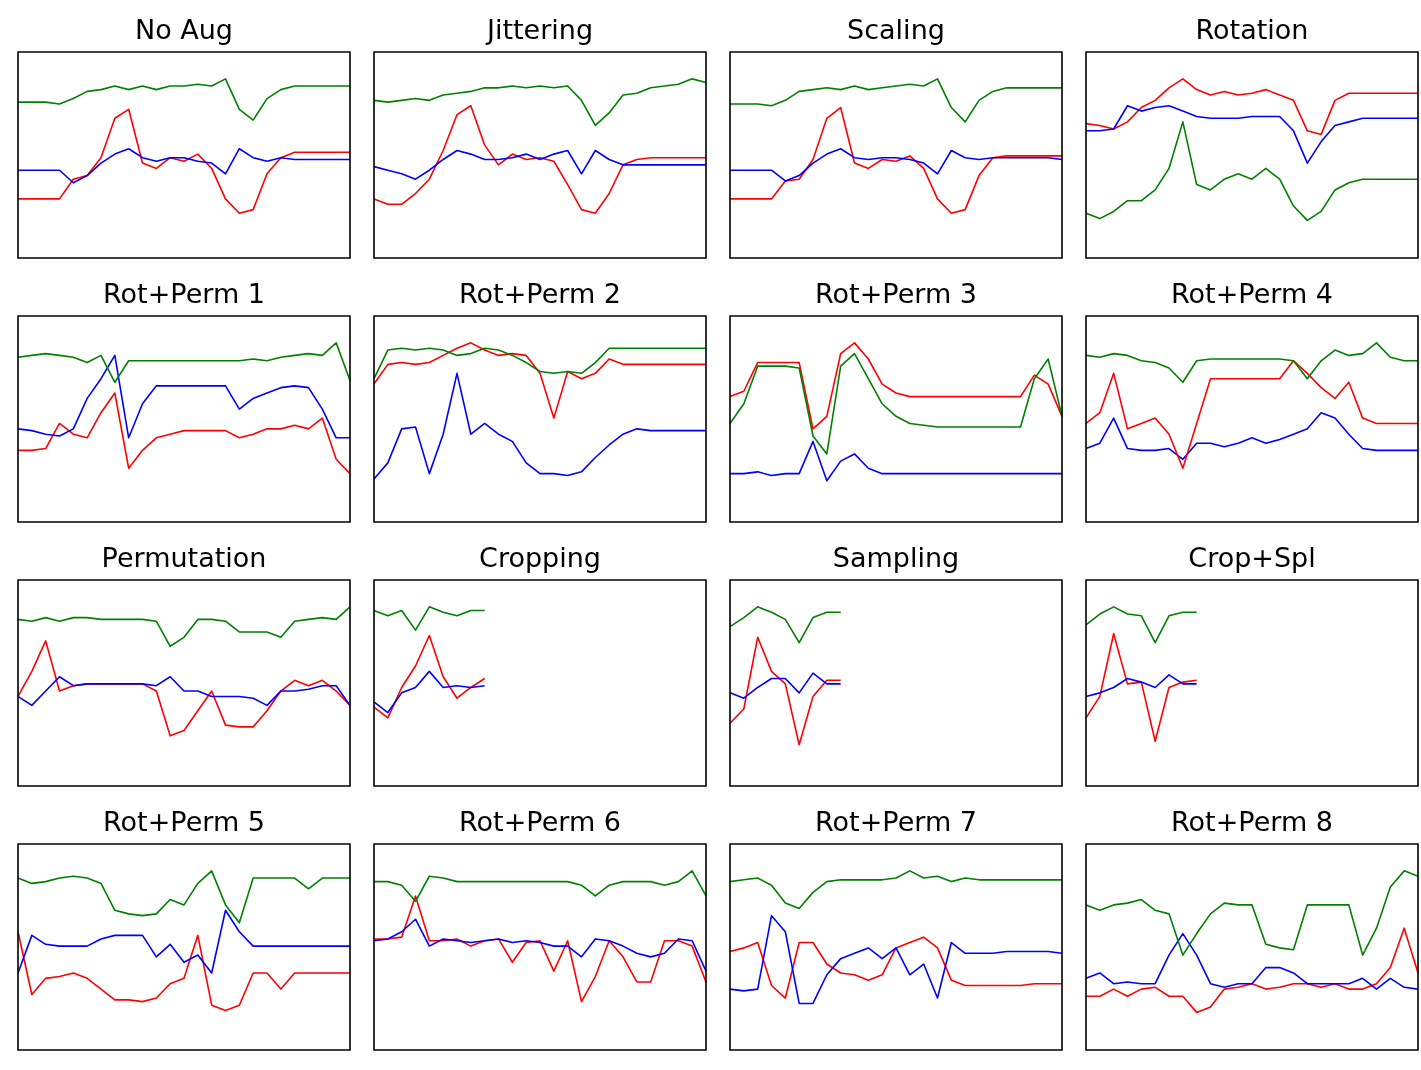 The image size is (1421, 1070). Describe the element at coordinates (1252, 822) in the screenshot. I see `chart-title: Rot+Perm 8` at that location.